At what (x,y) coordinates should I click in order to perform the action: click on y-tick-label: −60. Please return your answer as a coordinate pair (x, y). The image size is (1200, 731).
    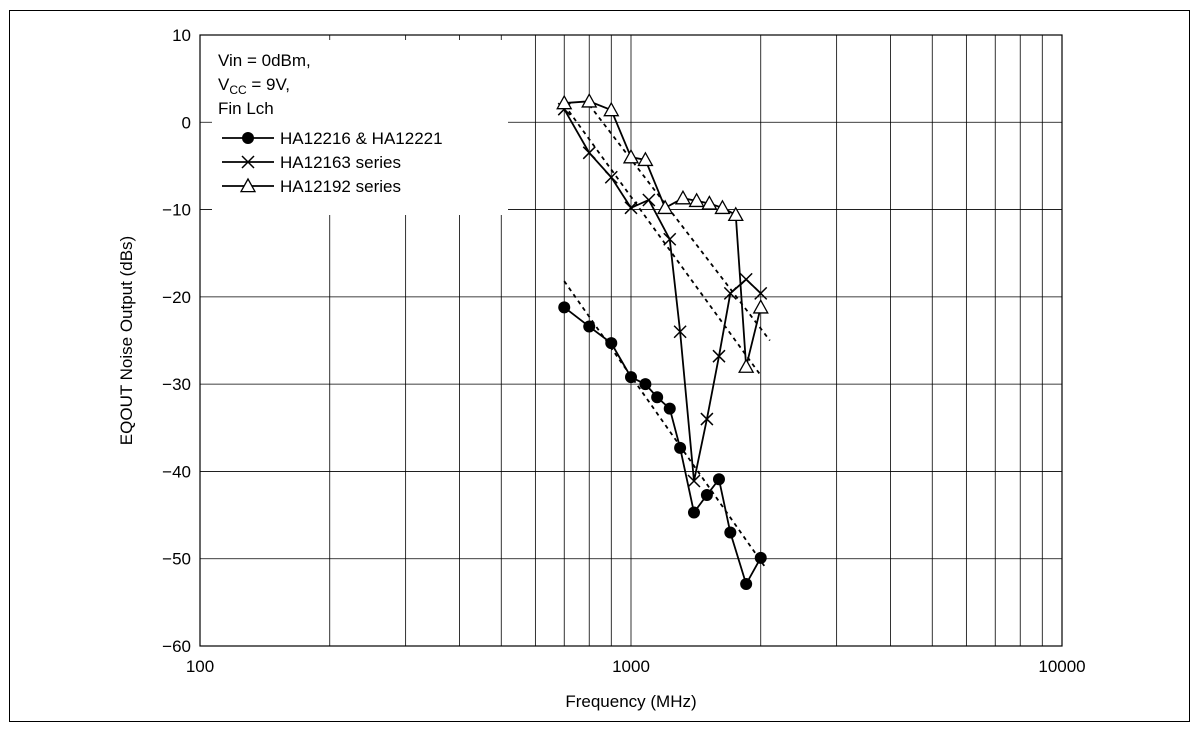
    Looking at the image, I should click on (176, 646).